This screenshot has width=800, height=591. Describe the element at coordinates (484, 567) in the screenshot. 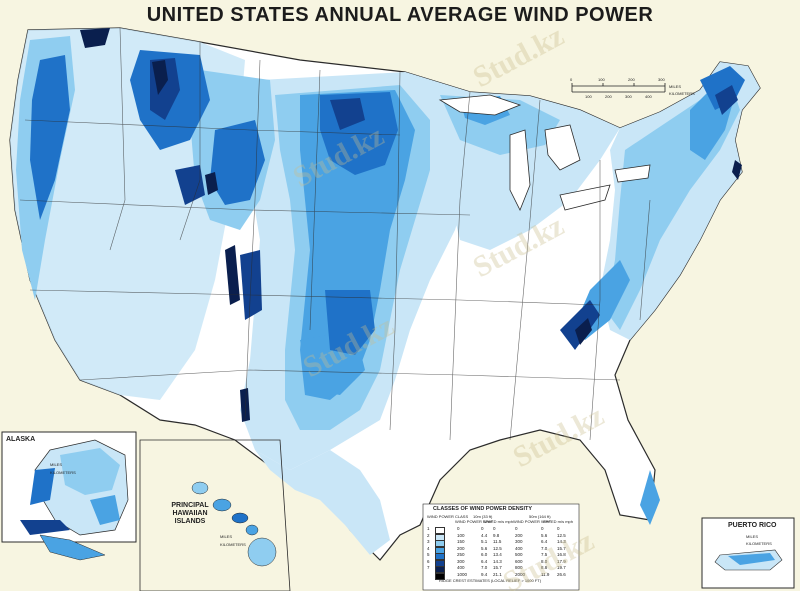

I see `legend-cell-s10: 7.0` at that location.